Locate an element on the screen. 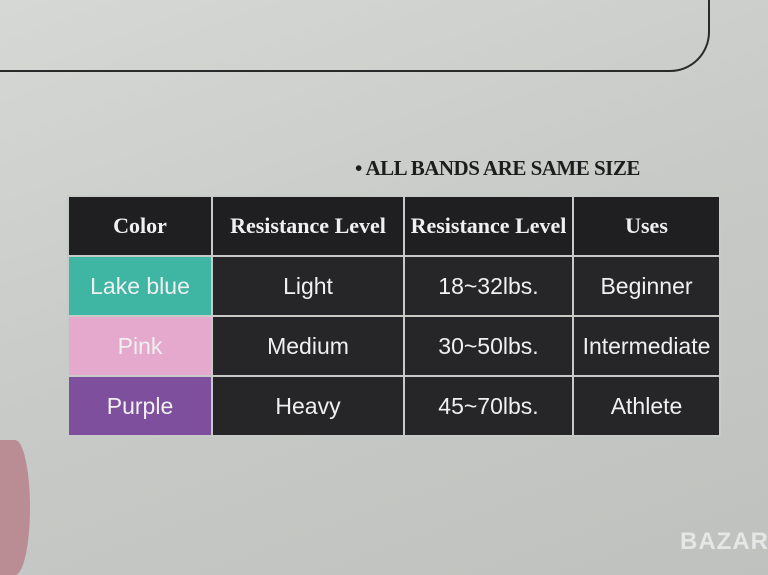 This screenshot has height=575, width=768. level-cell: Medium is located at coordinates (308, 346).